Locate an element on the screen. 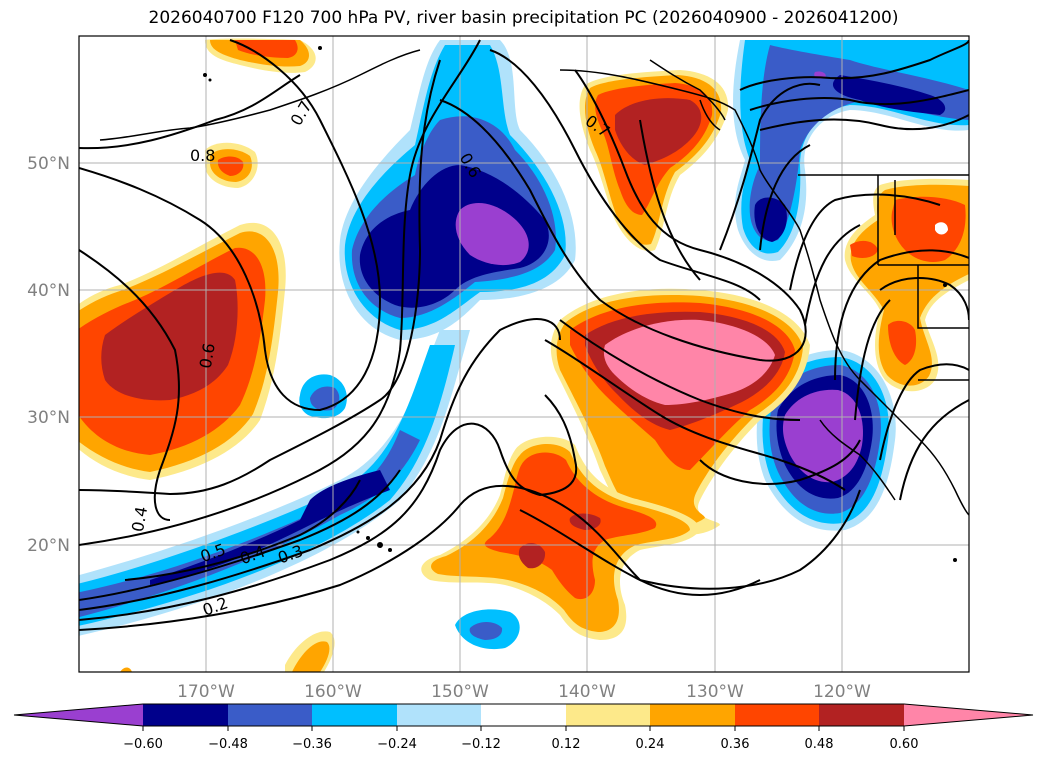 The image size is (1047, 765). colorbar-tick: −0.36 is located at coordinates (312, 744).